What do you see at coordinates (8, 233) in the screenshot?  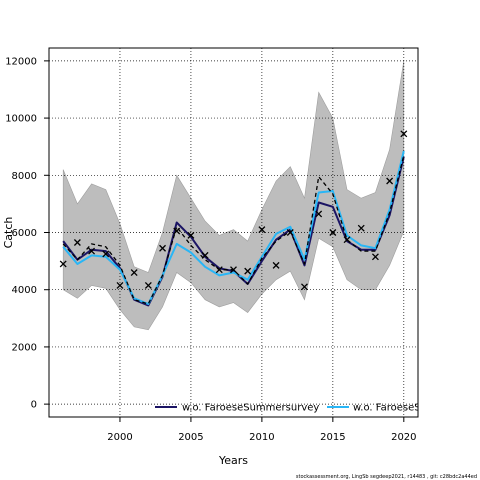 I see `y-axis-title: Catch` at bounding box center [8, 233].